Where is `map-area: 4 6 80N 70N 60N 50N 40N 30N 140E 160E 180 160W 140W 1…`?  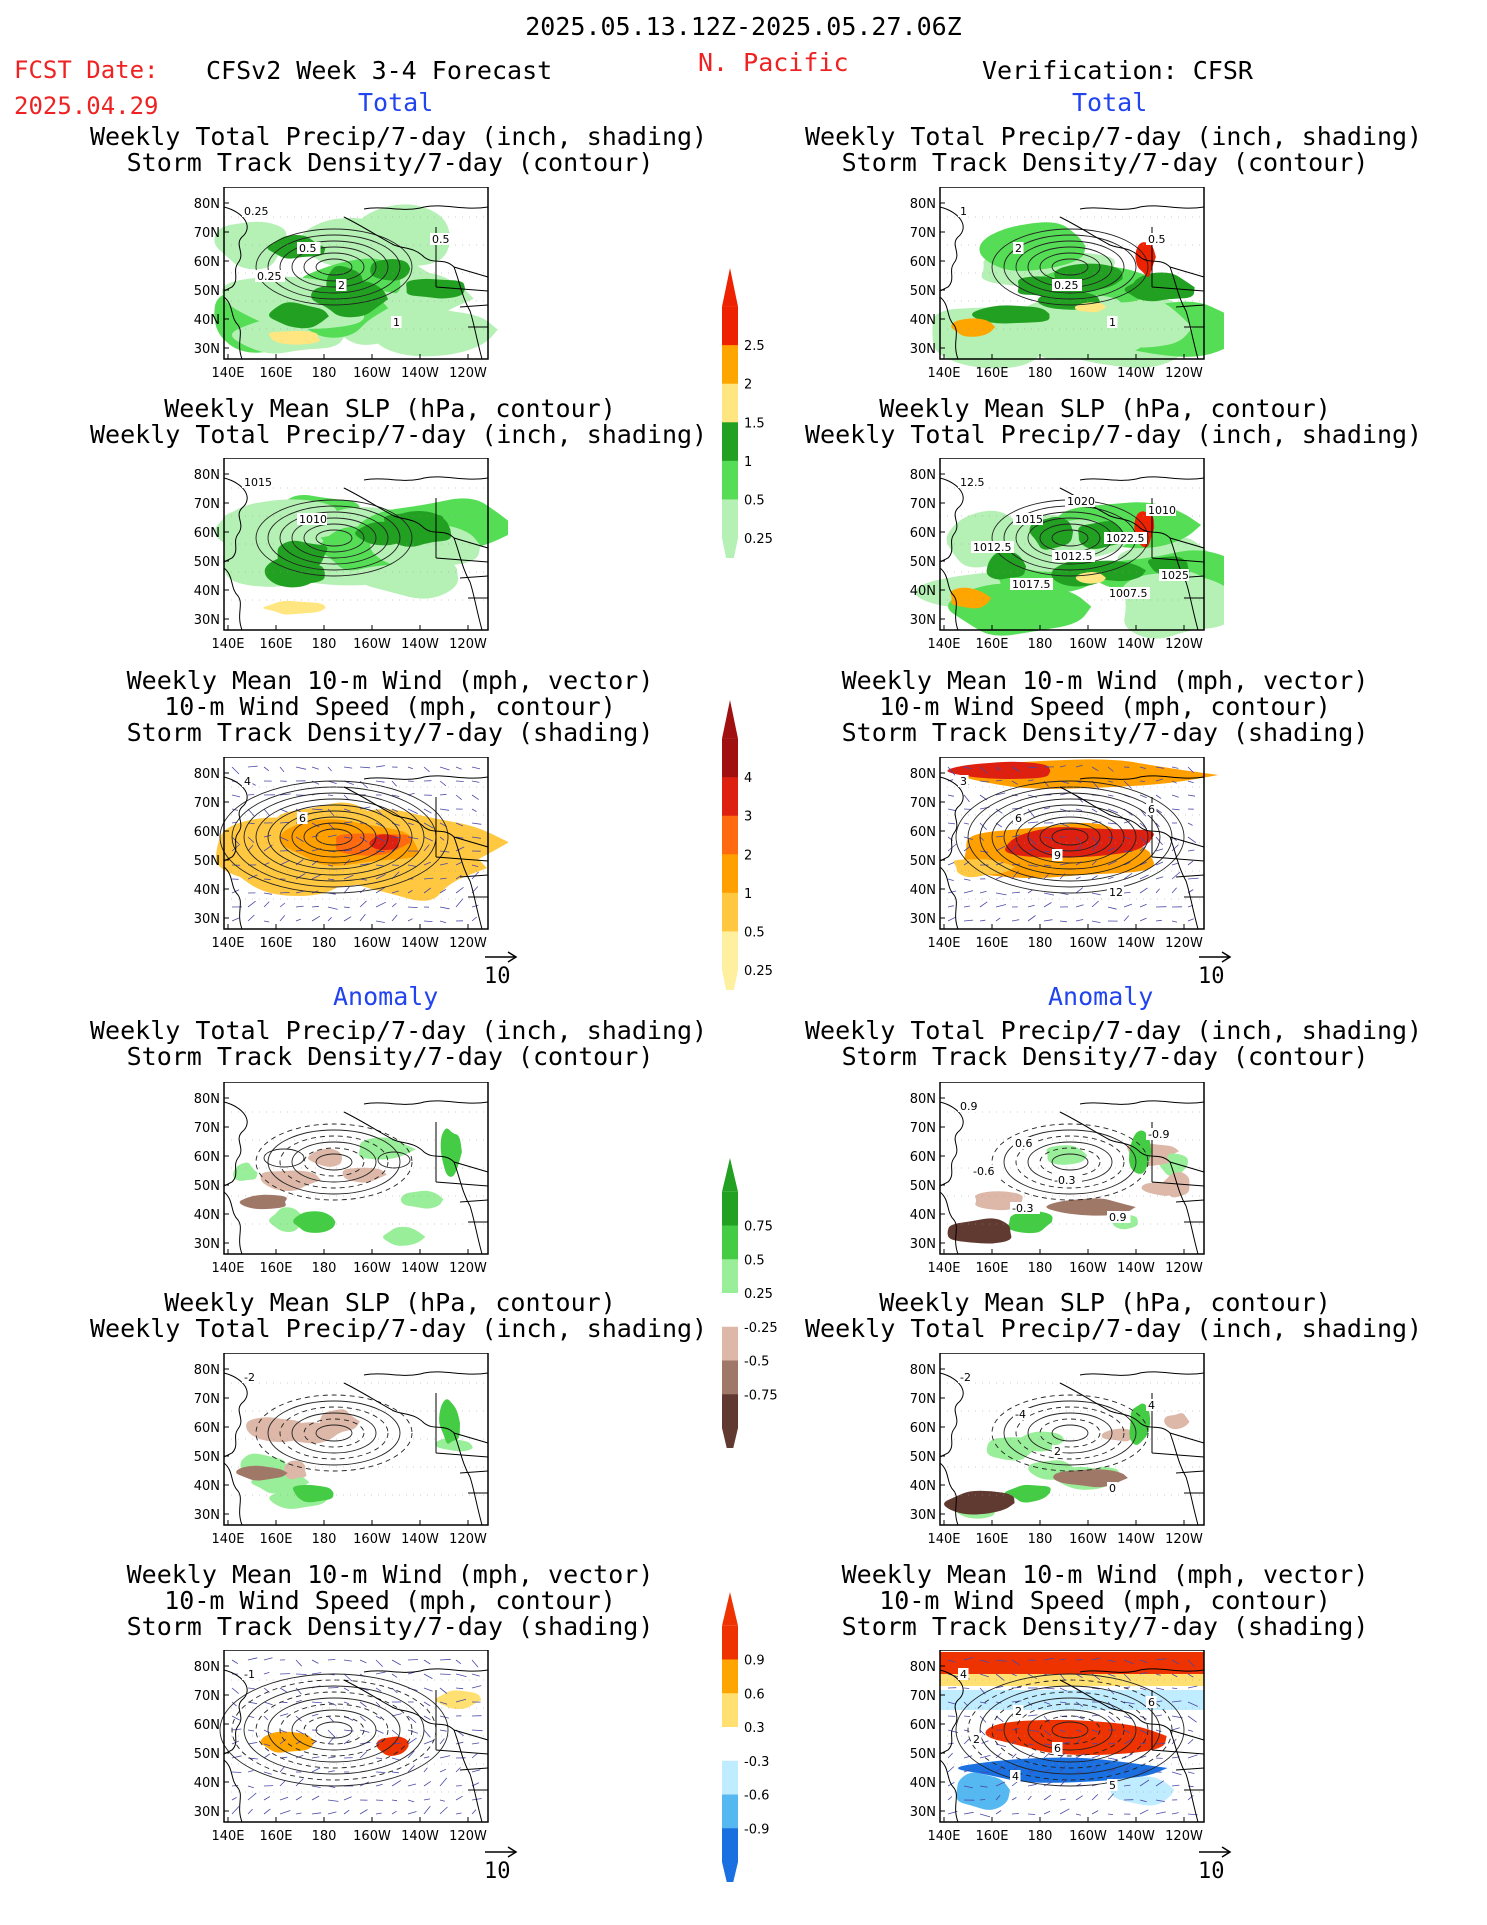
map-area: 4 6 80N 70N 60N 50N 40N 30N 140E 160E 180 160W 140W 1… is located at coordinates (351, 853).